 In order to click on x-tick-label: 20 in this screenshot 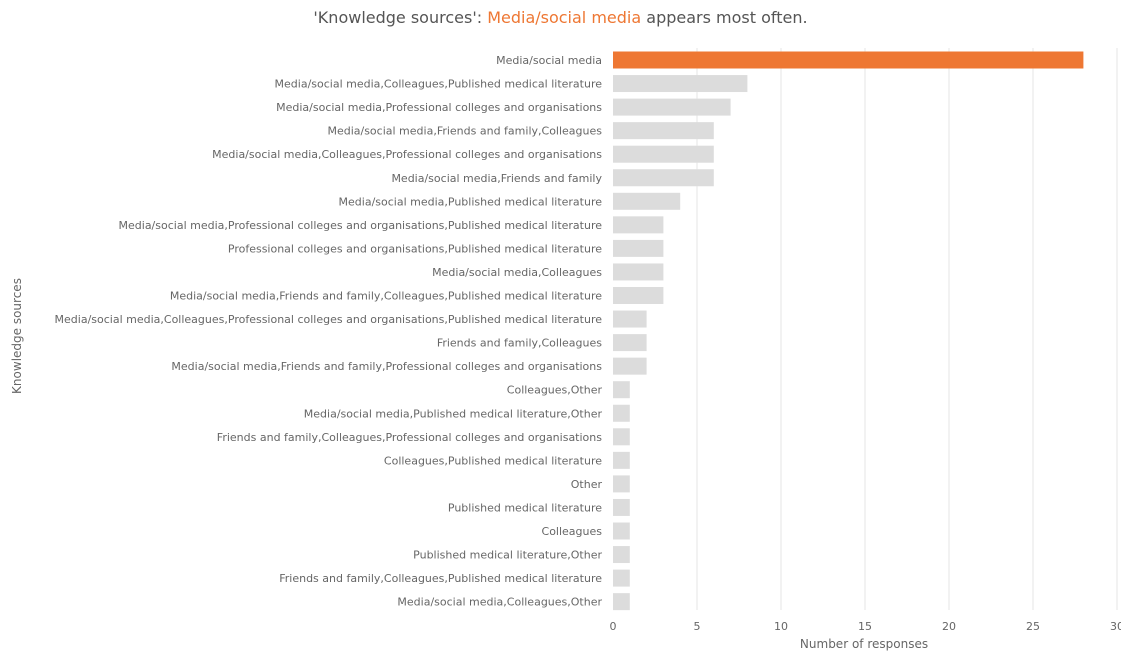, I will do `click(949, 626)`.